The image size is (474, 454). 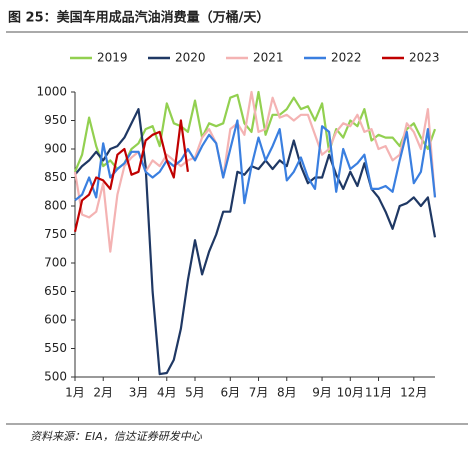 I want to click on x-tick-label: 12月, so click(x=413, y=393).